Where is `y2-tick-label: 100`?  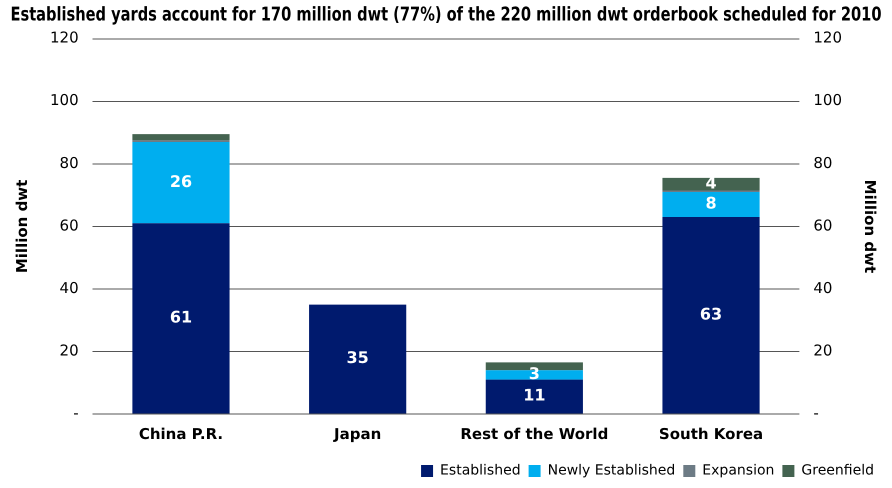 y2-tick-label: 100 is located at coordinates (827, 100).